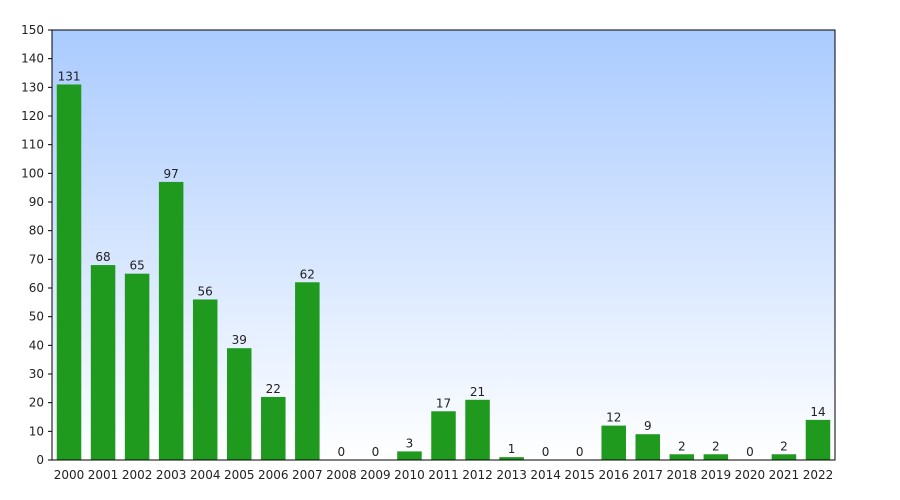 The height and width of the screenshot is (500, 900). What do you see at coordinates (613, 475) in the screenshot?
I see `x-tick-label-2016: 2016` at bounding box center [613, 475].